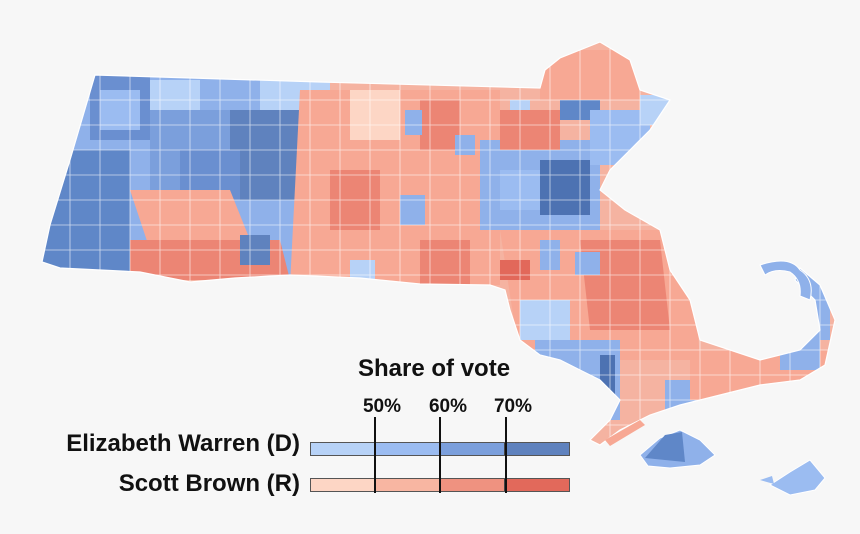 The image size is (860, 534). I want to click on elizabeth-islands, so click(625, 433).